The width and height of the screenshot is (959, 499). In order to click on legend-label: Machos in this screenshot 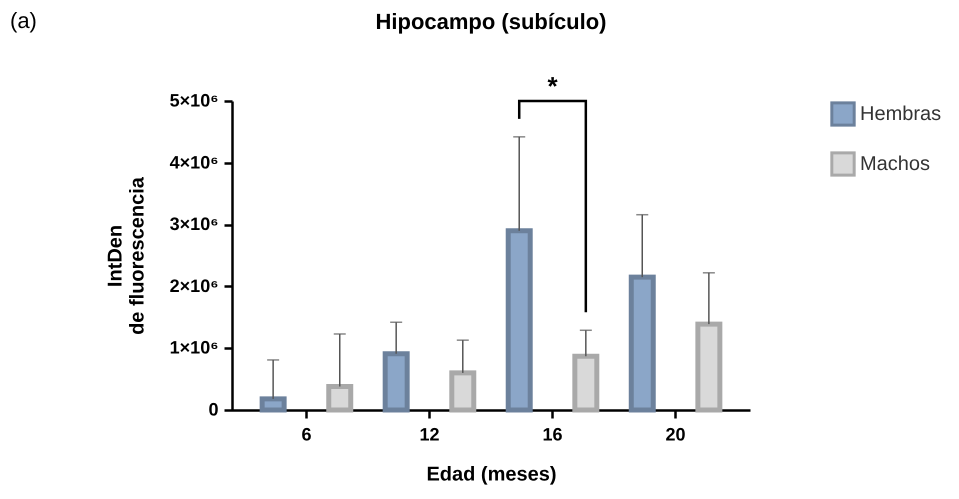, I will do `click(895, 164)`.